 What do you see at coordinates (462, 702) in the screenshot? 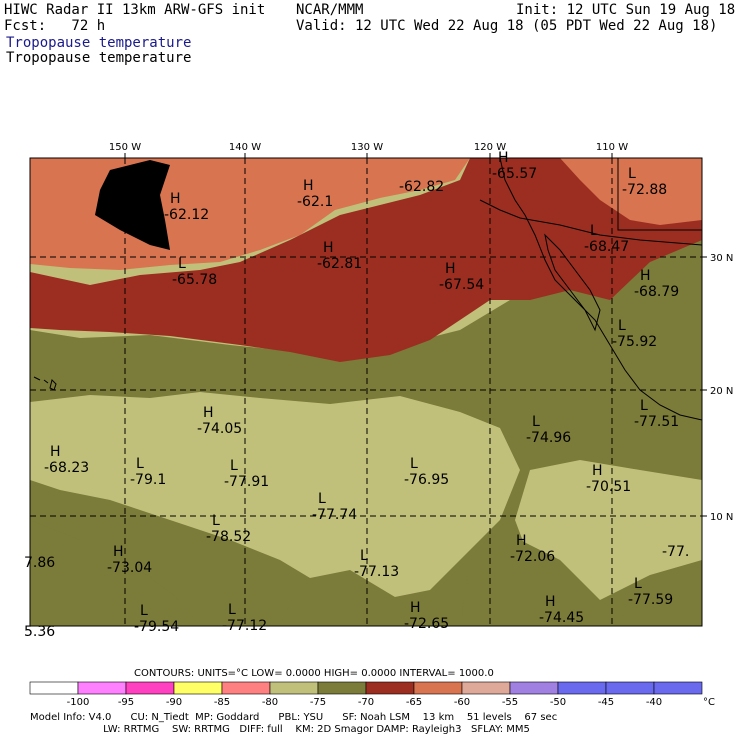
I see `colorbar-tick-label: -60` at bounding box center [462, 702].